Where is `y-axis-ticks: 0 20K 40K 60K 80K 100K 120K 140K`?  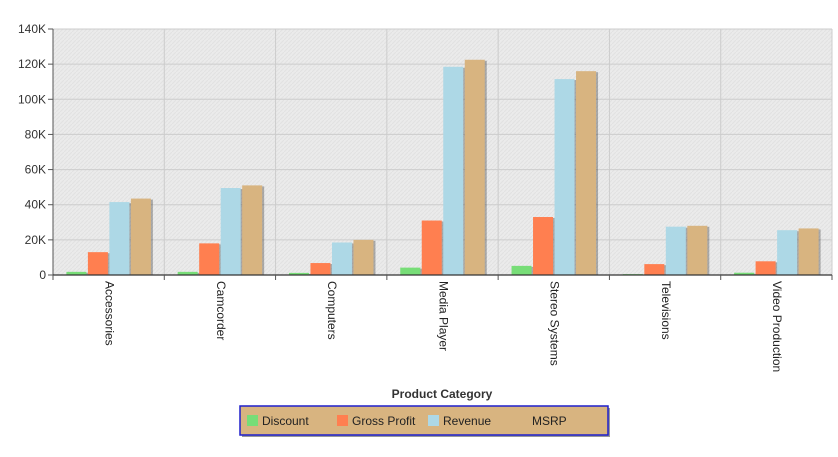 y-axis-ticks: 0 20K 40K 60K 80K 100K 120K 140K is located at coordinates (35, 152).